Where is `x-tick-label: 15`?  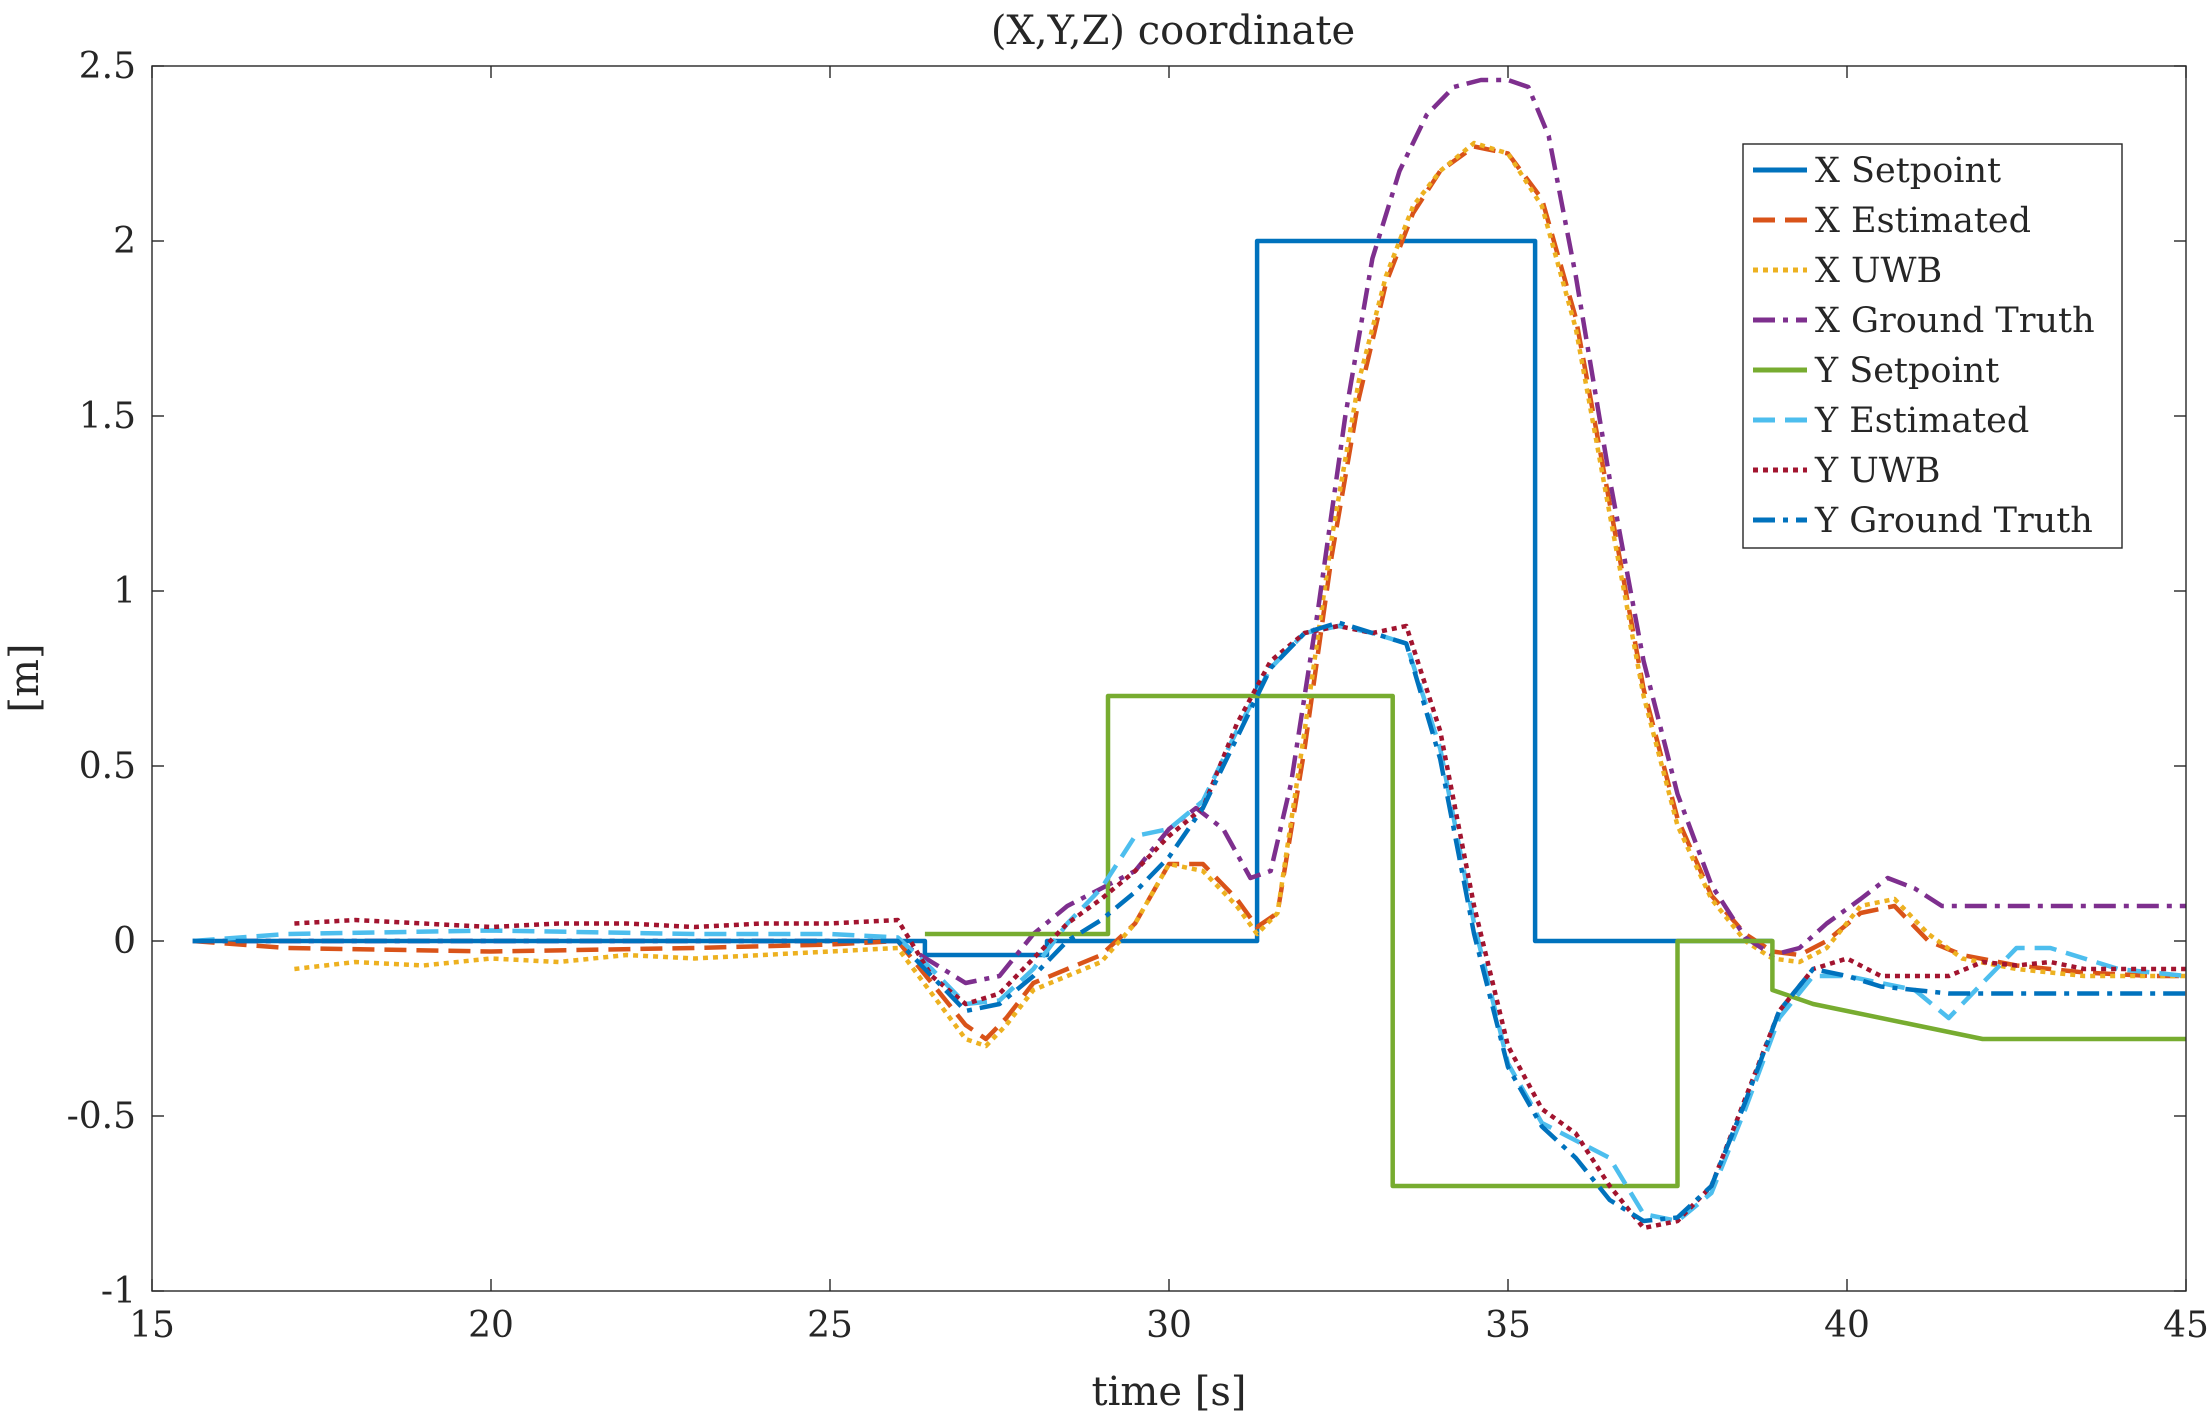 x-tick-label: 15 is located at coordinates (152, 1325).